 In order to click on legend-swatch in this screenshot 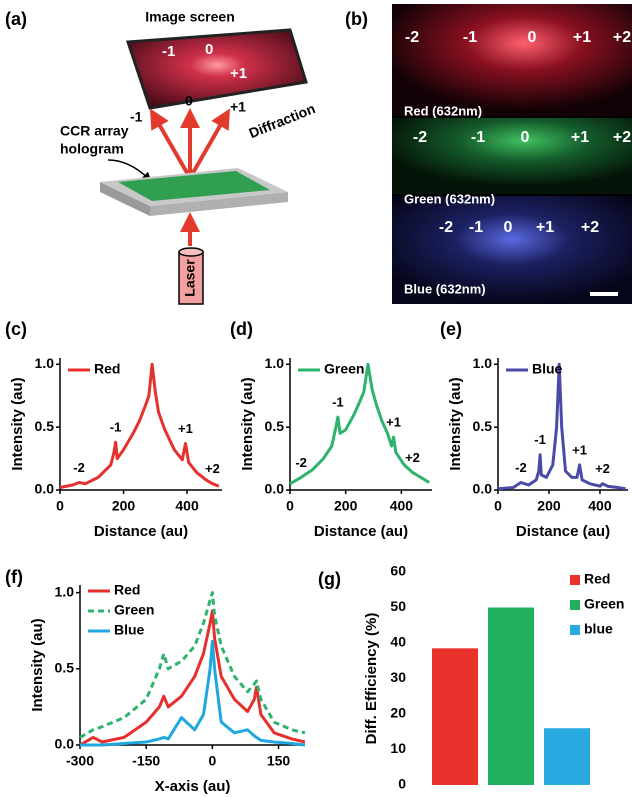, I will do `click(575, 605)`.